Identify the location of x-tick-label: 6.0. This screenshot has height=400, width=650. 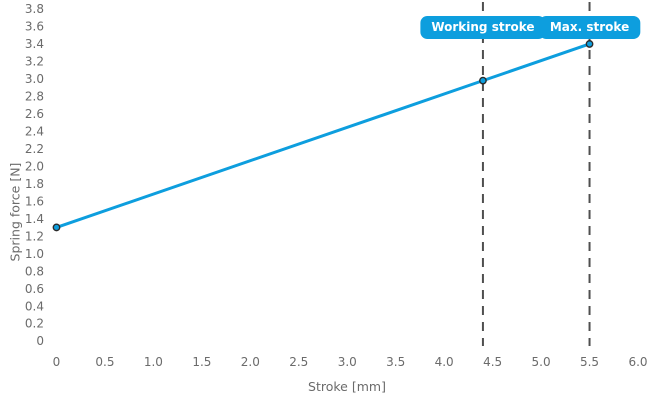
(637, 362).